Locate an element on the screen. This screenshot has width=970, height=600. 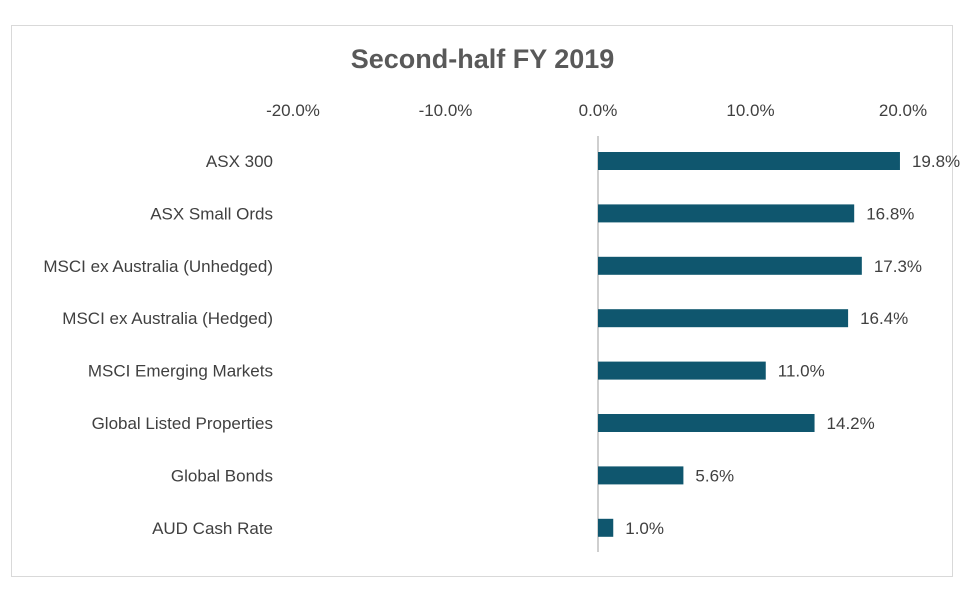
category-label: ASX Small Ords is located at coordinates (211, 213).